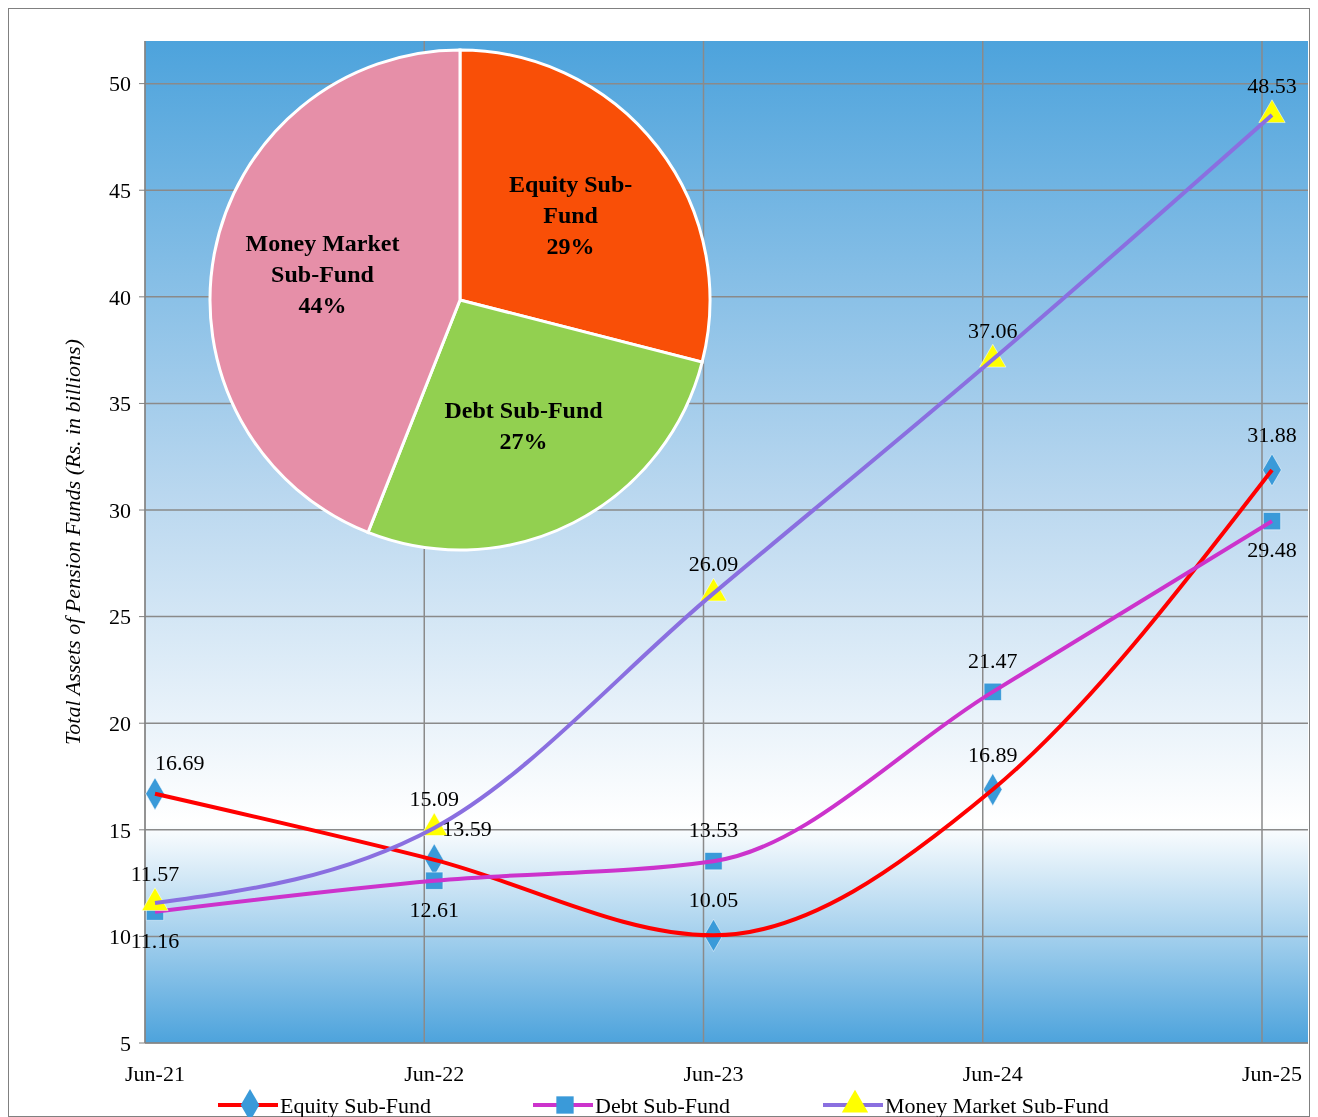  What do you see at coordinates (1272, 85) in the screenshot?
I see `data-label: 48.53` at bounding box center [1272, 85].